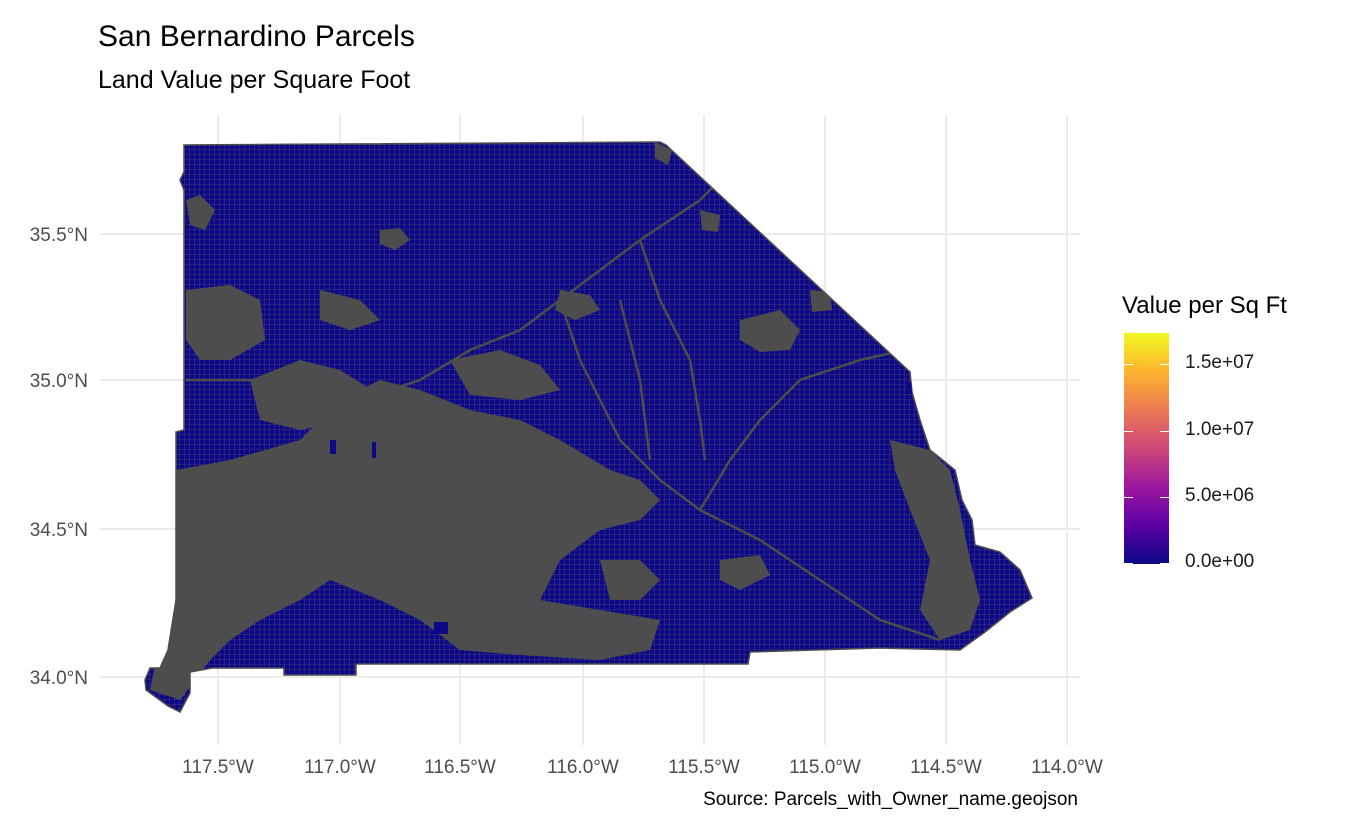  Describe the element at coordinates (1204, 305) in the screenshot. I see `legend-title: Value per Sq Ft` at that location.